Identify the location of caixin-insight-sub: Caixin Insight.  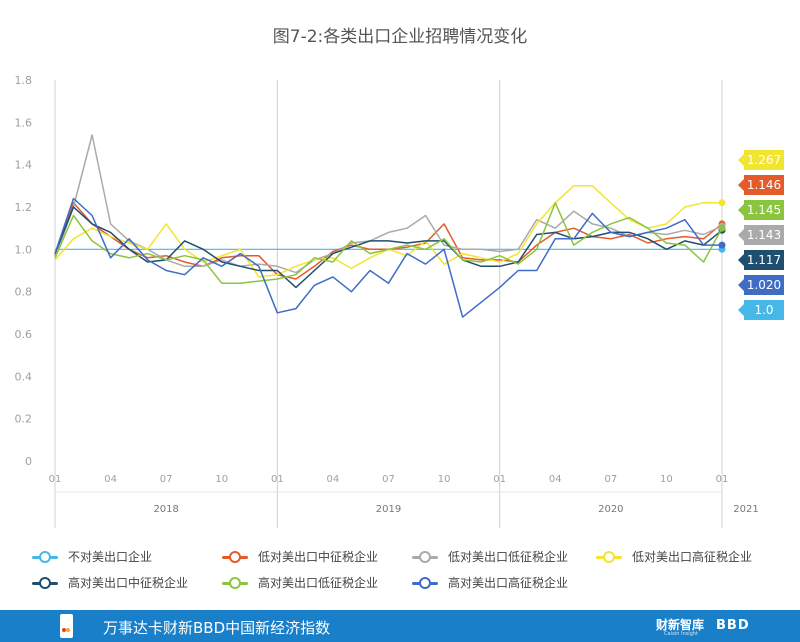
(681, 634).